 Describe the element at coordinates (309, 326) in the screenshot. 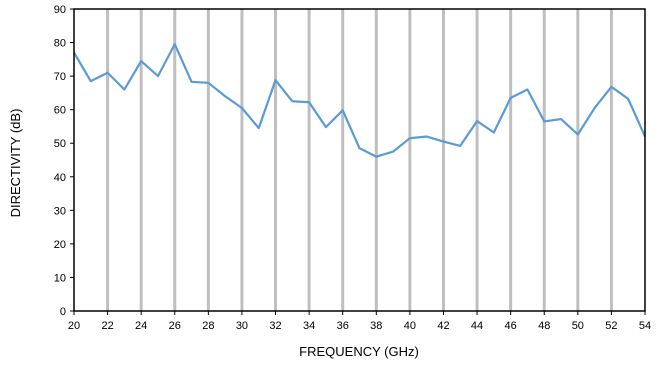

I see `x-tick-label-34: 34` at that location.